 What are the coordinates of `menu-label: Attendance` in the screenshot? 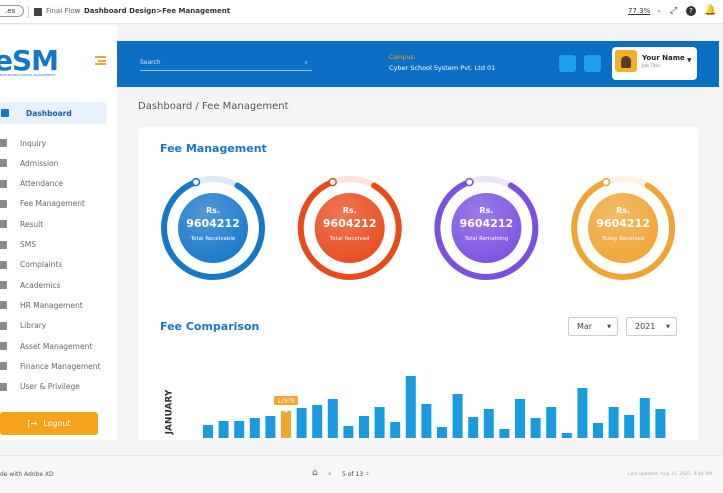 It's located at (42, 184).